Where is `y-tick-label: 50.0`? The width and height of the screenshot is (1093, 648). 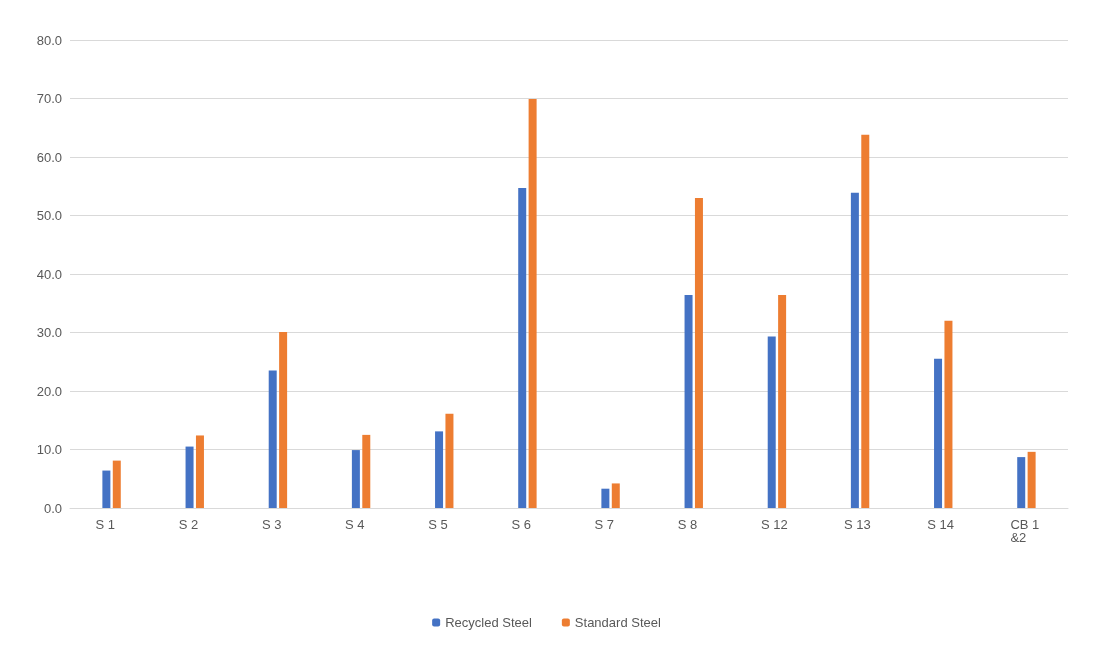
y-tick-label: 50.0 is located at coordinates (49, 215).